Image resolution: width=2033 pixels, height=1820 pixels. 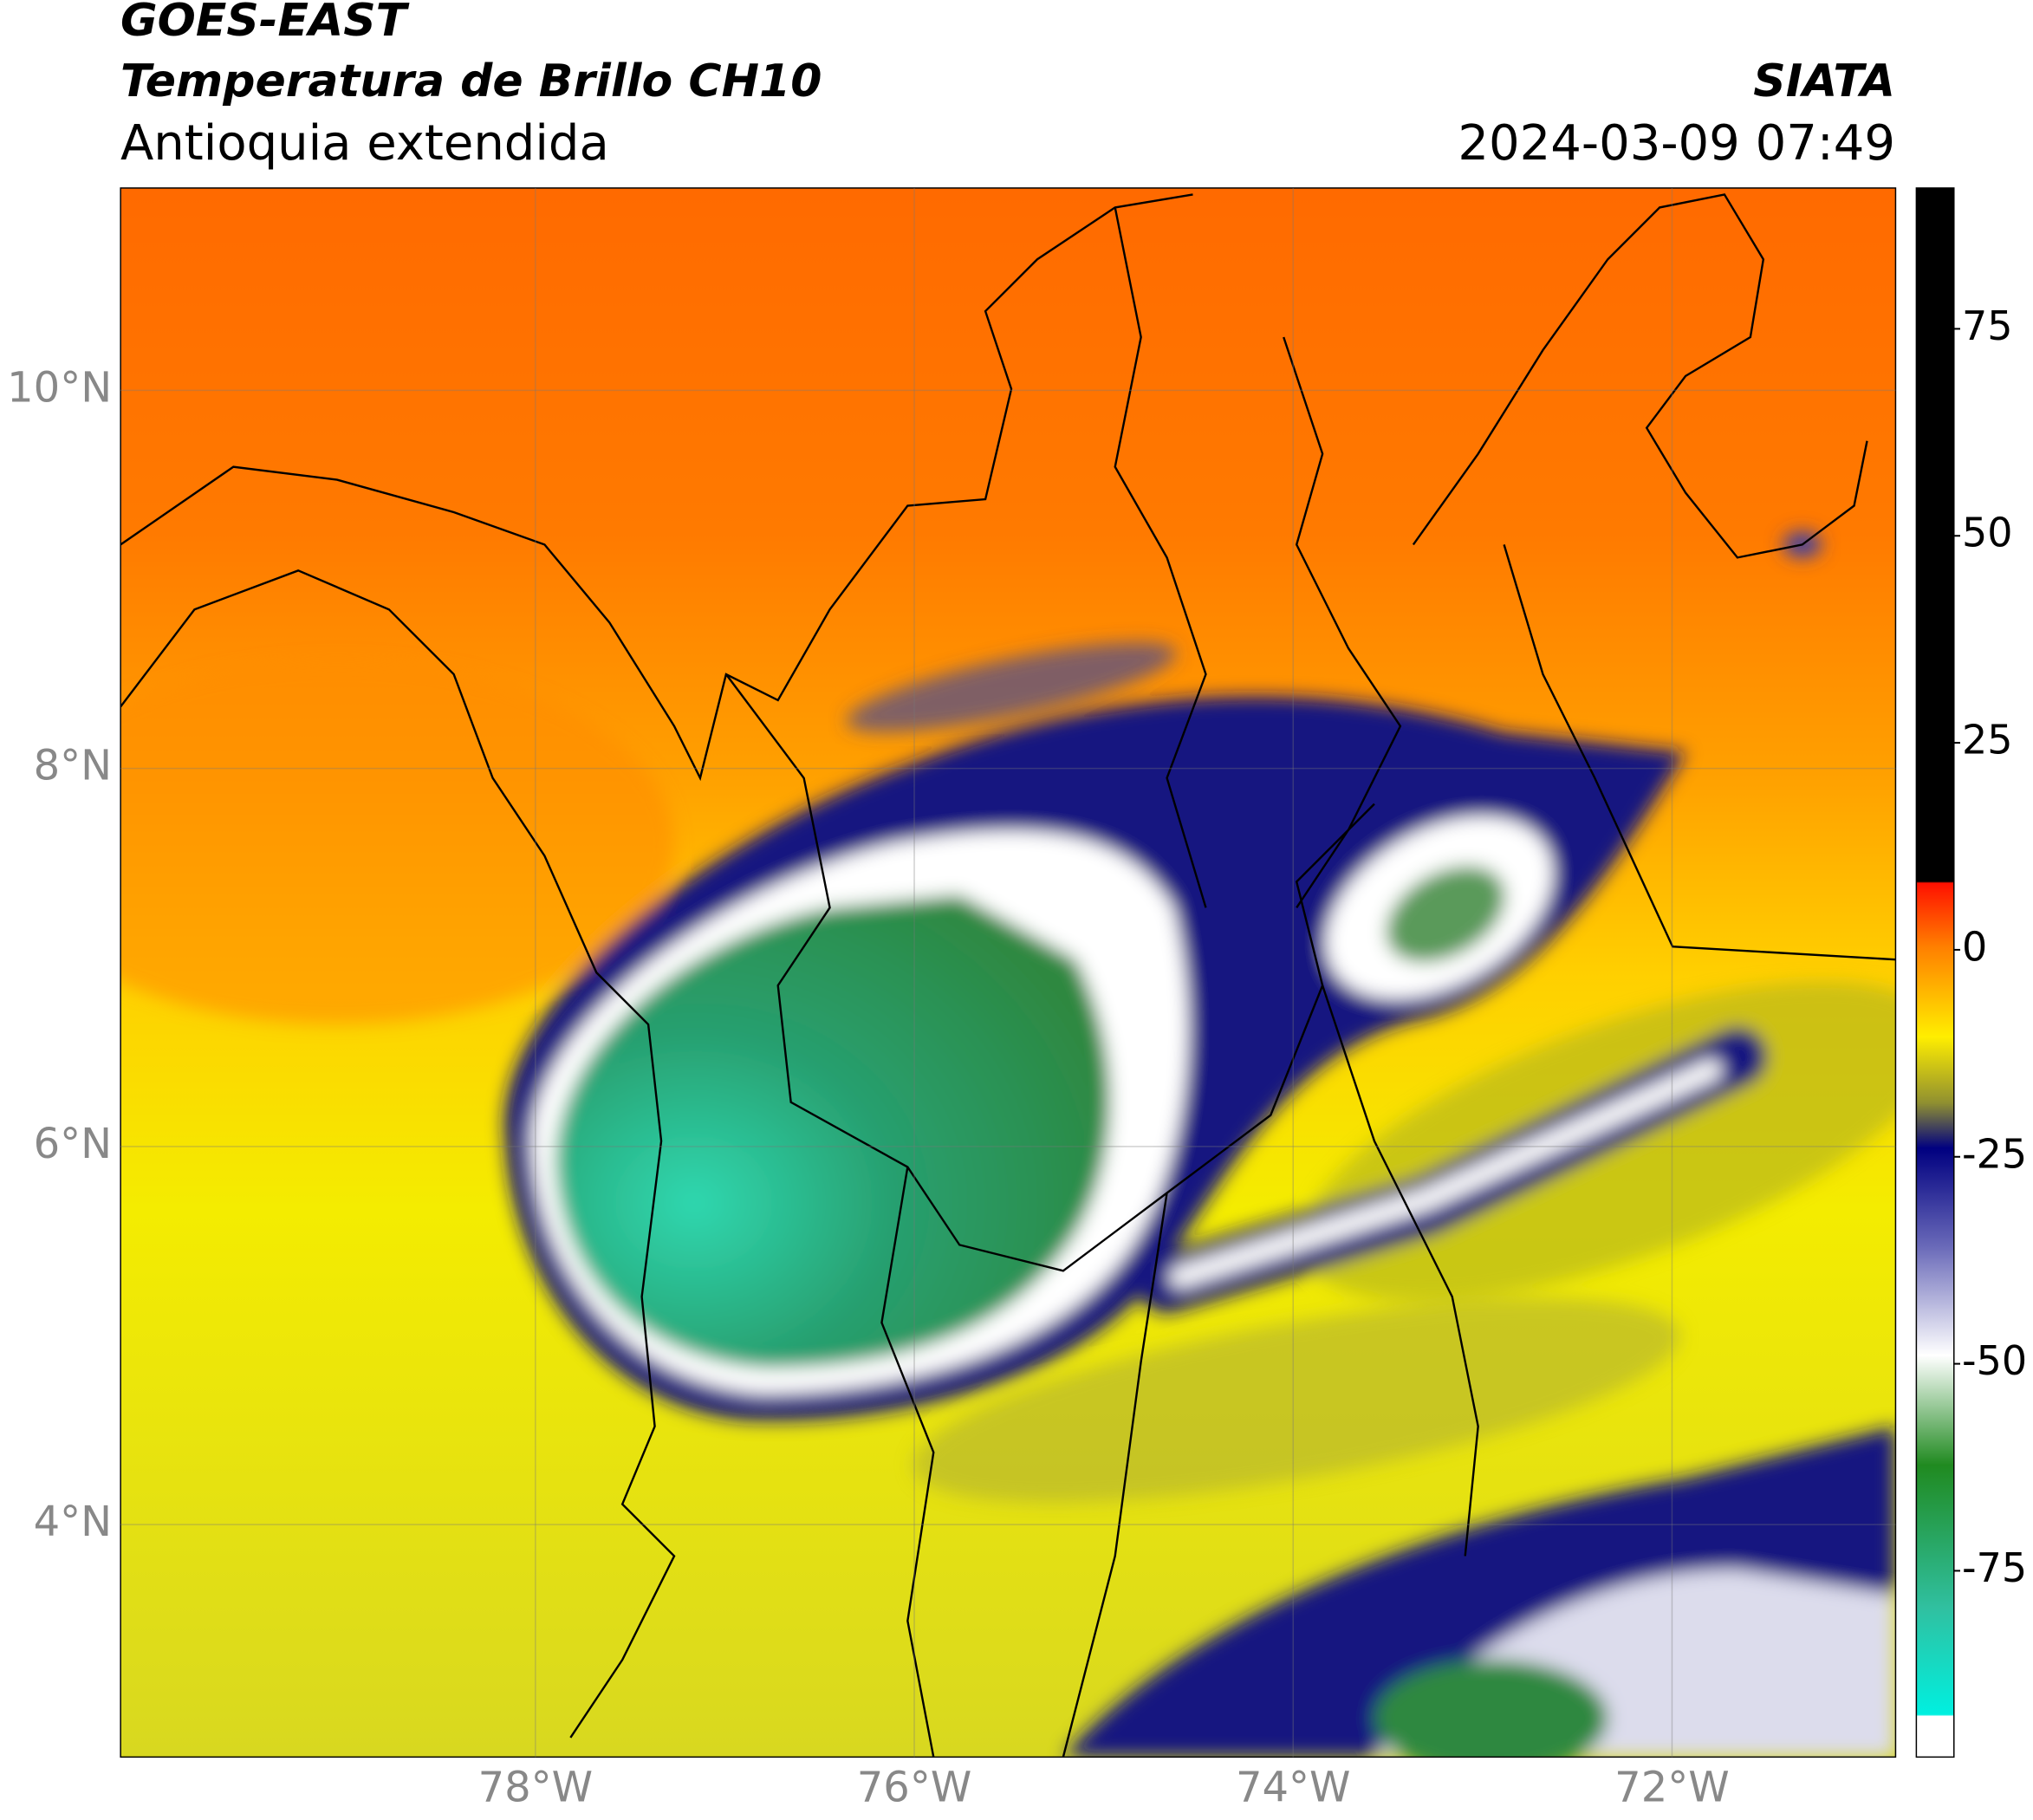 What do you see at coordinates (1824, 81) in the screenshot?
I see `source: SIATA` at bounding box center [1824, 81].